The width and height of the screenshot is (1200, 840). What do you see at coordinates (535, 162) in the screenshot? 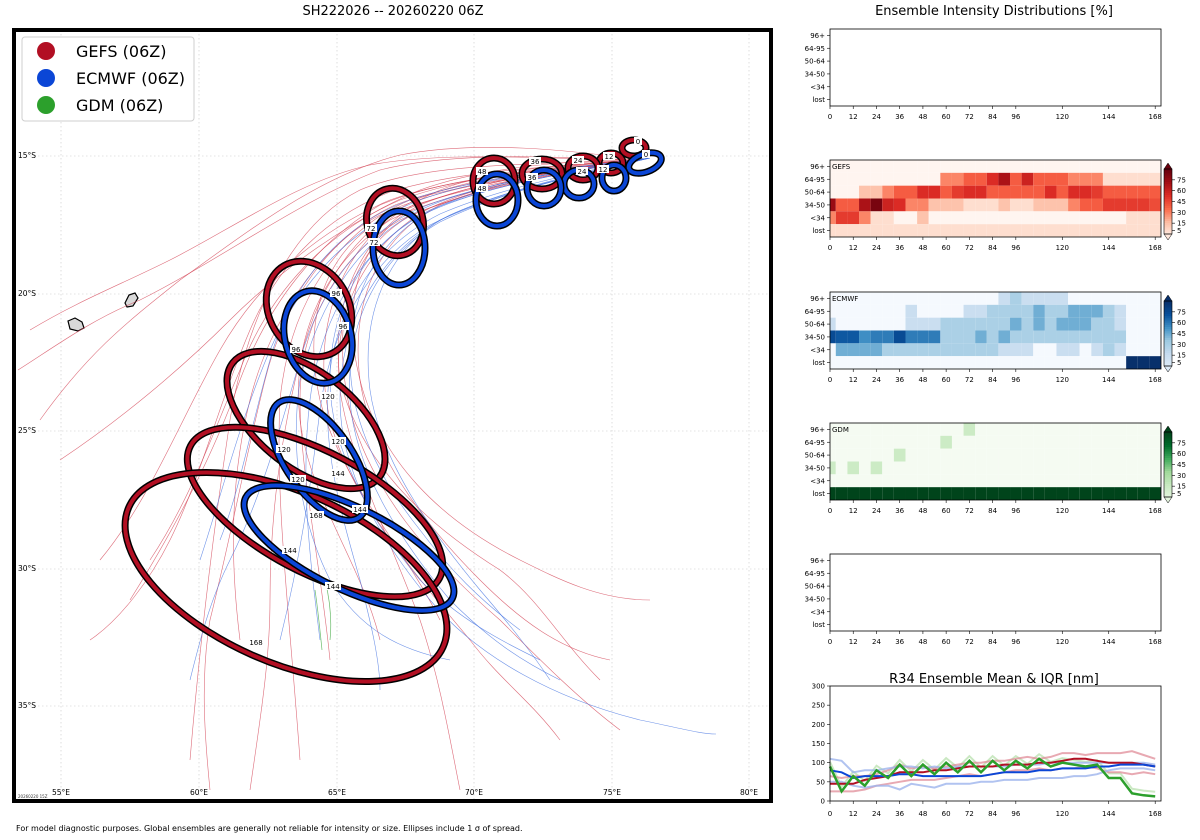
I see `svg-text: 36` at bounding box center [535, 162].